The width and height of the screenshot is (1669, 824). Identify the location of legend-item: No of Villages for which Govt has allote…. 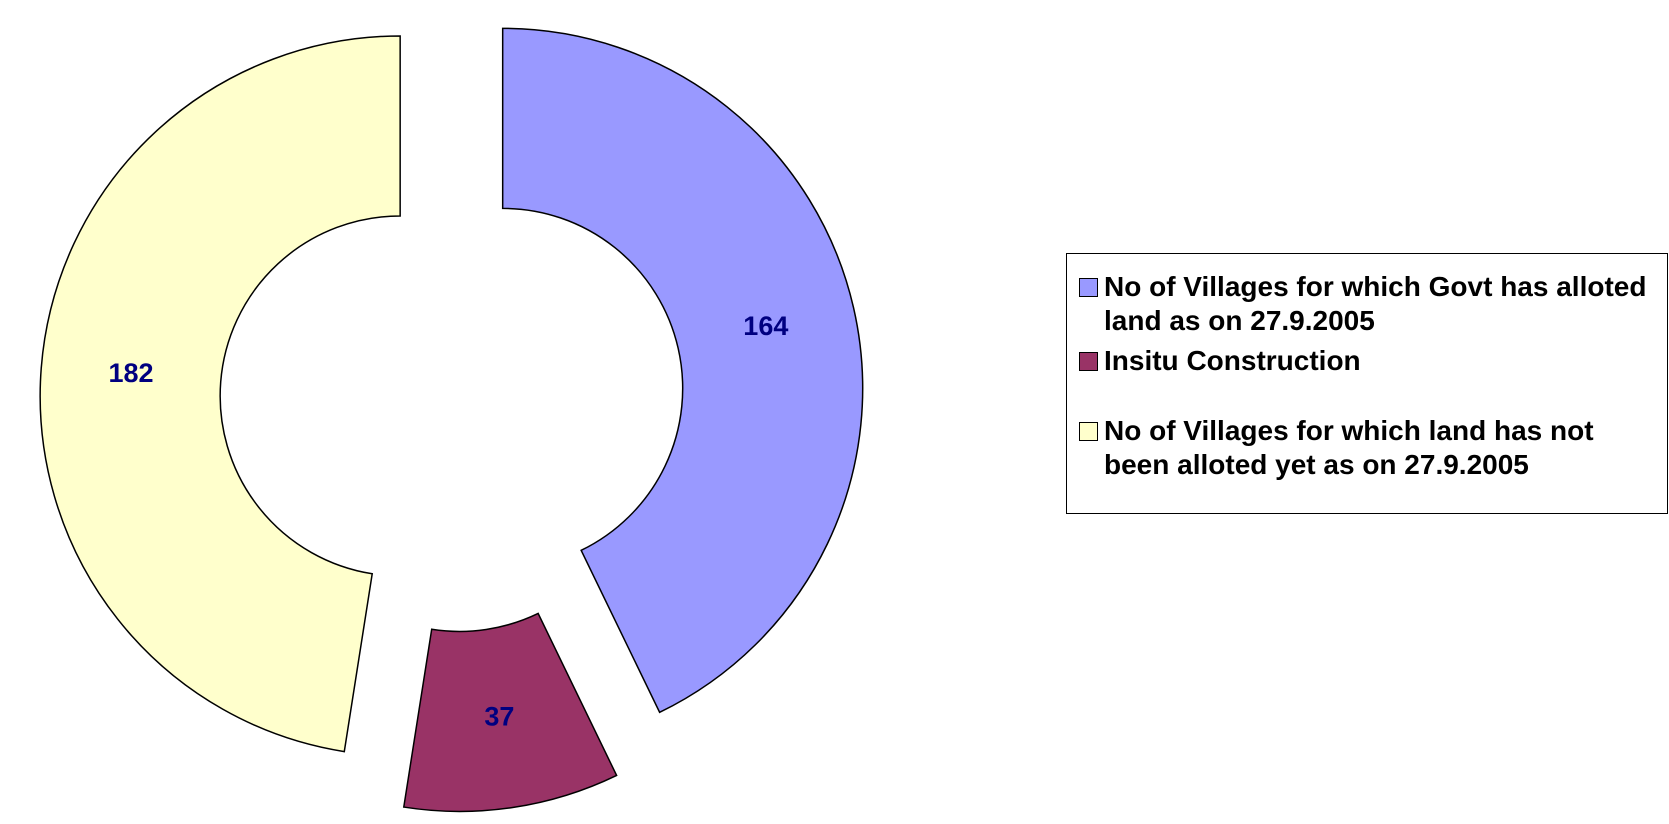
(1369, 304).